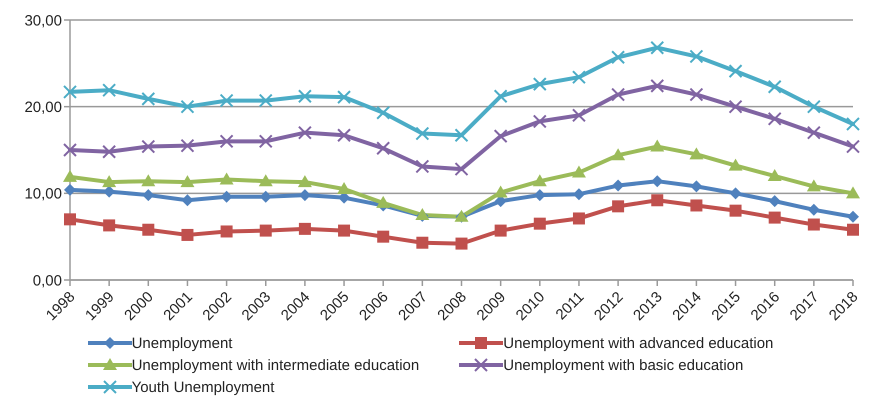  I want to click on legend-label: Unemployment with intermediate education, so click(276, 365).